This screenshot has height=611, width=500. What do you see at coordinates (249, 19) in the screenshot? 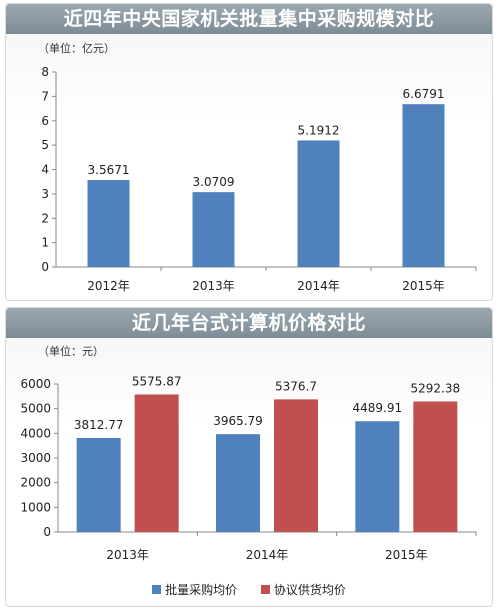
I see `chart-title: 近四年中央国家机关批量集中采购规模对比` at bounding box center [249, 19].